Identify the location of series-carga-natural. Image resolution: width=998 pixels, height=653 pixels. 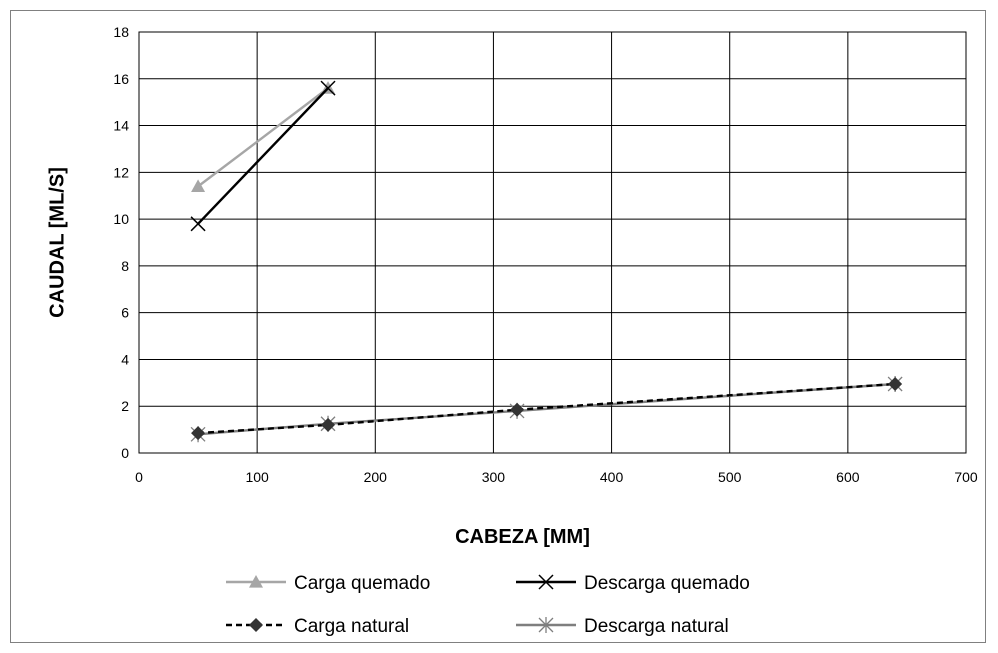
(547, 409).